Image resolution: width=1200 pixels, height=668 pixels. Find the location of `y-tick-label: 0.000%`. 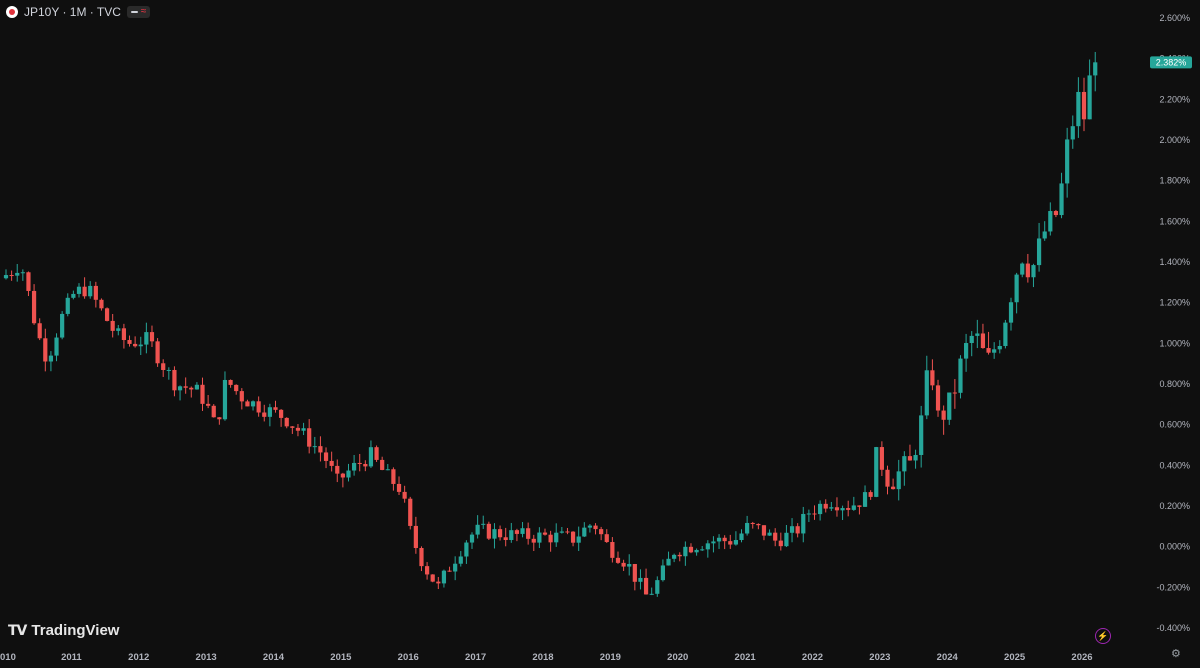

y-tick-label: 0.000% is located at coordinates (1174, 547).